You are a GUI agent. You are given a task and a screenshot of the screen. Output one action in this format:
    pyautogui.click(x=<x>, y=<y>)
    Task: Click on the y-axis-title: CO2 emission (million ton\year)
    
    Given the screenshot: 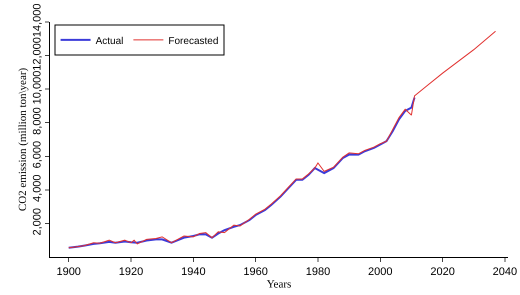 What is the action you would take?
    pyautogui.click(x=23, y=140)
    